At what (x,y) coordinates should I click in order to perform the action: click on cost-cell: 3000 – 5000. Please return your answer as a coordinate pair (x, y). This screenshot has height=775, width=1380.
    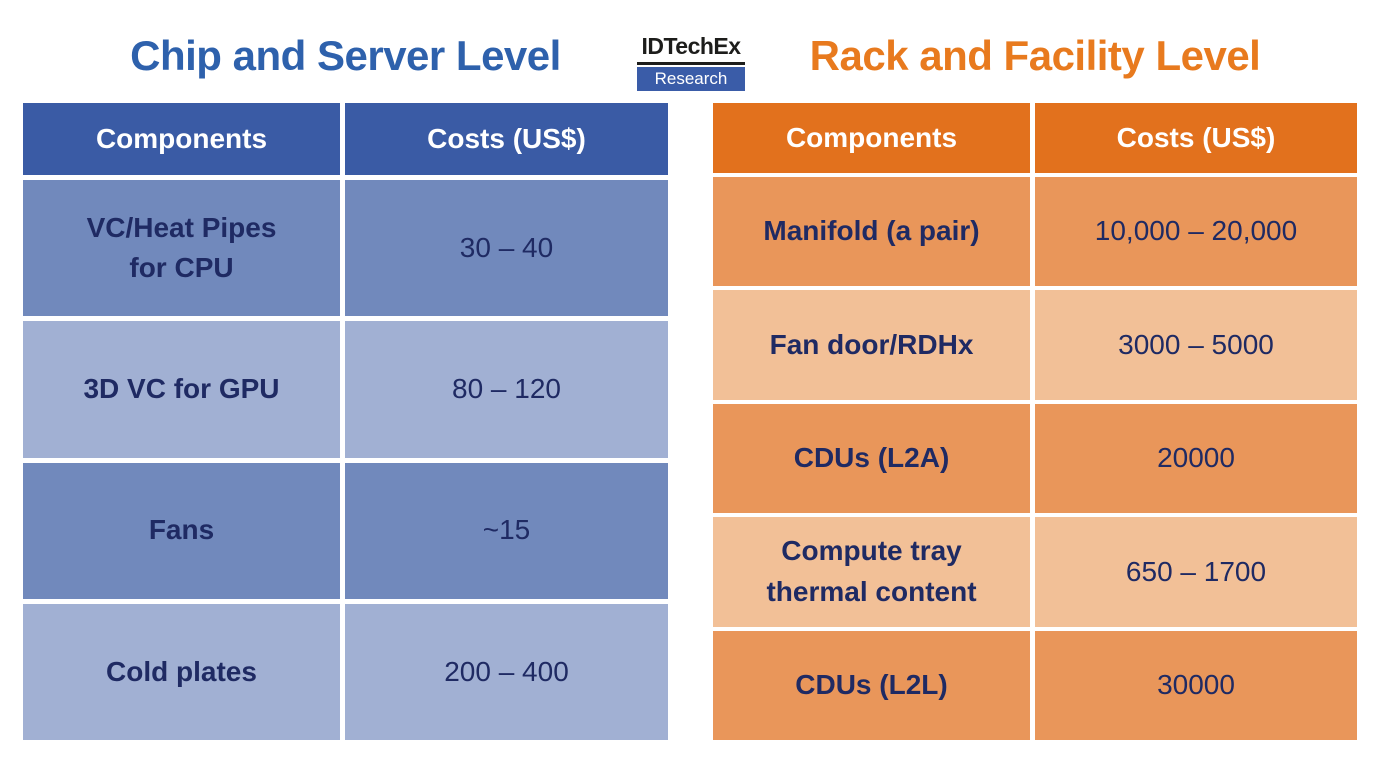
    Looking at the image, I should click on (1196, 345).